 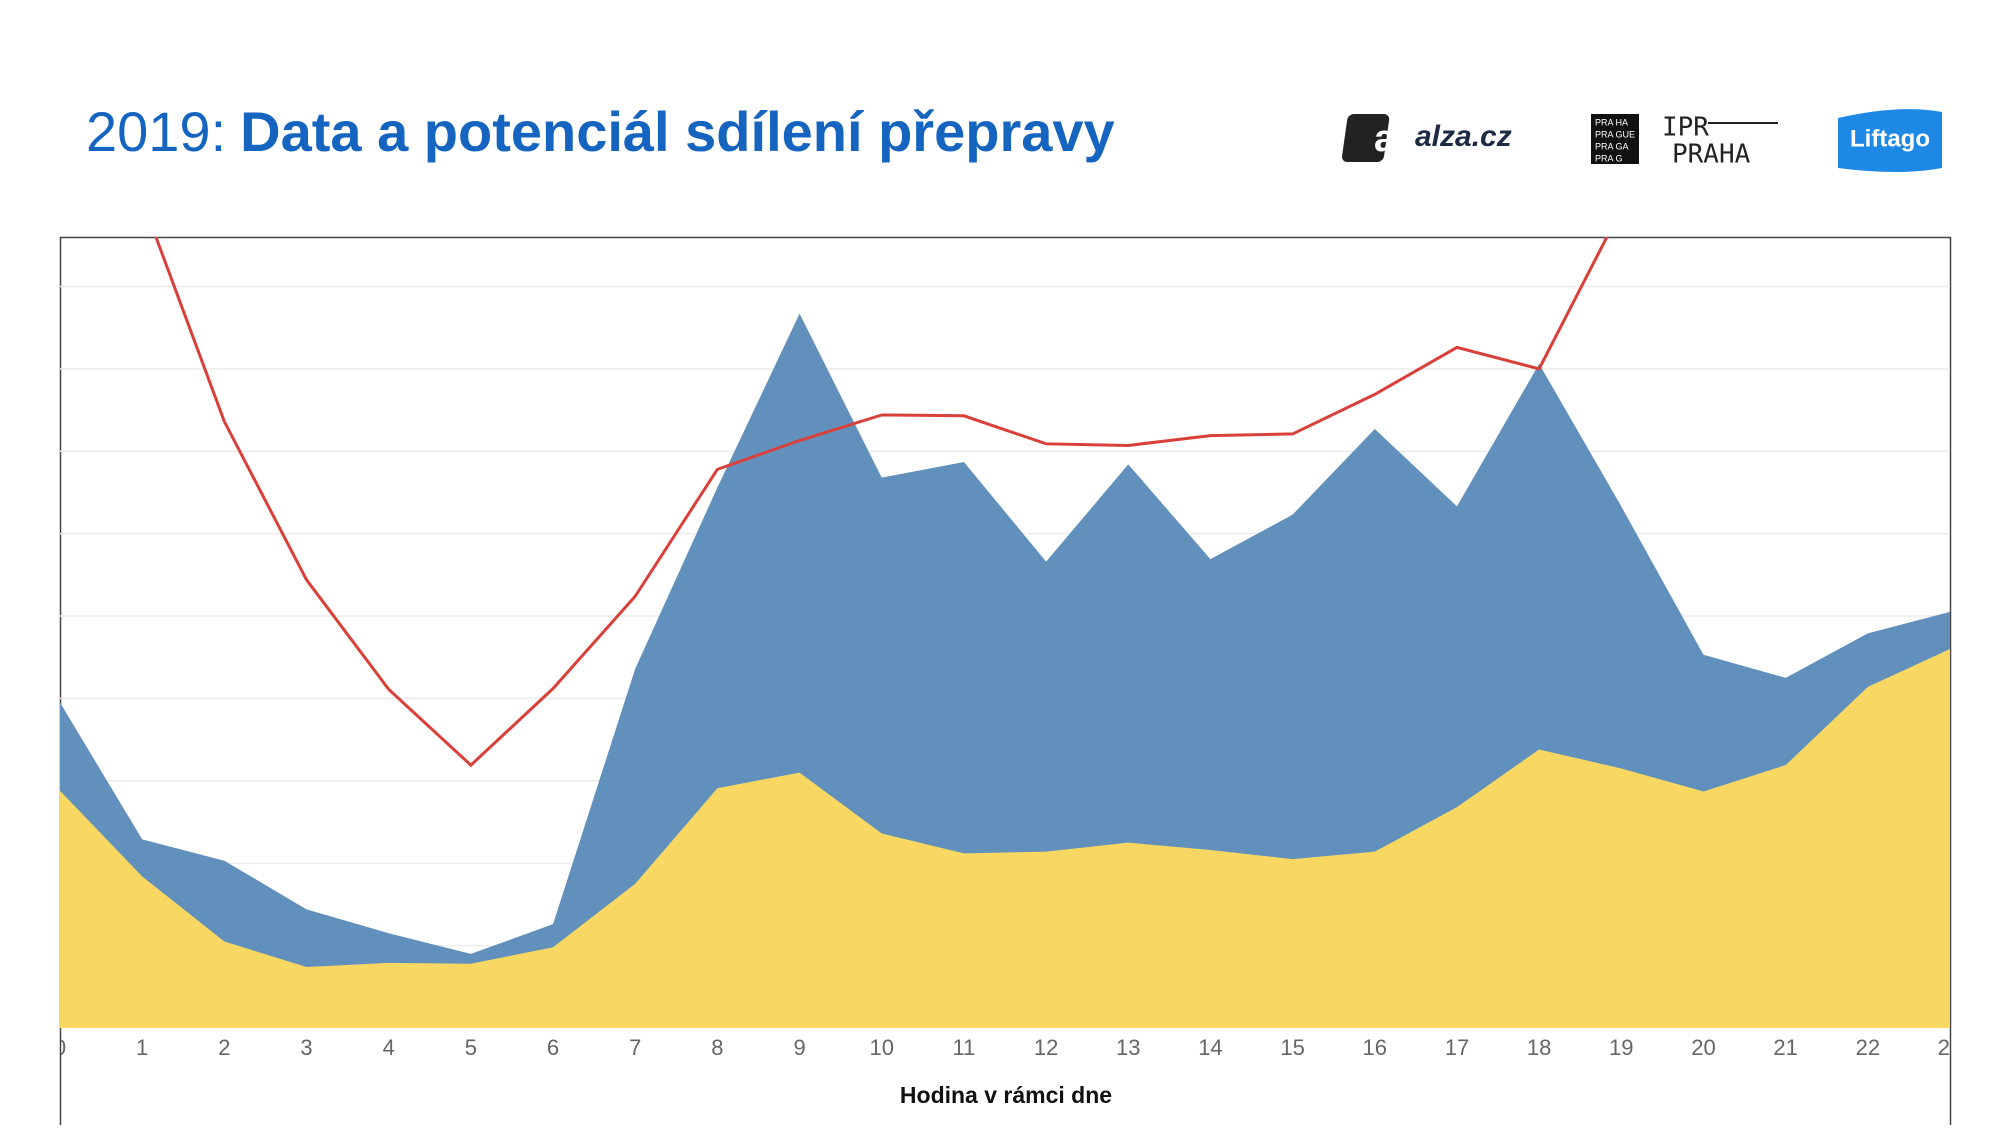 I want to click on x-tick-label: 15, so click(x=1292, y=1047).